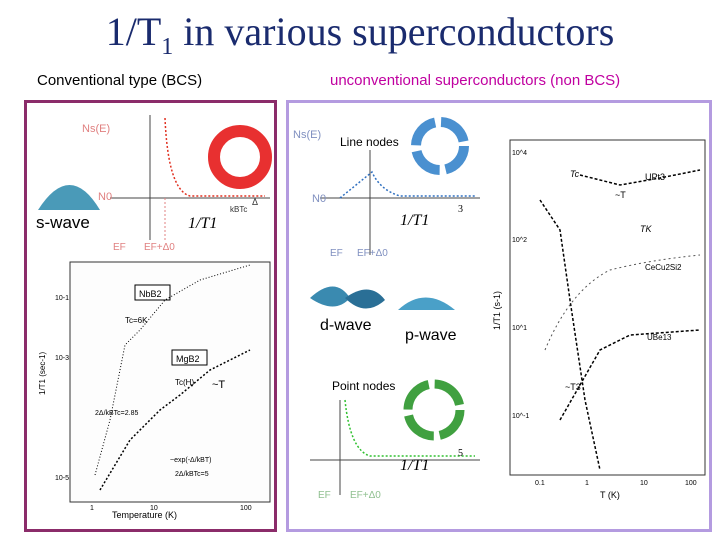 This screenshot has width=720, height=540. Describe the element at coordinates (573, 387) in the screenshot. I see `heavy-simT3-label: ~T3` at that location.